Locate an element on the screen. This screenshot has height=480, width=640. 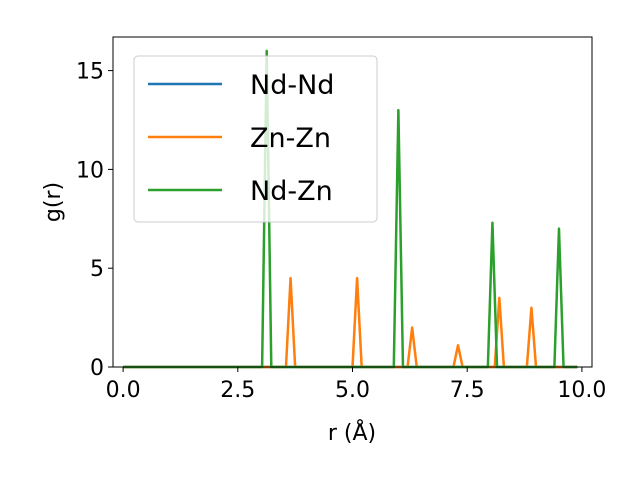
x-tick-label: 5.0 is located at coordinates (352, 390).